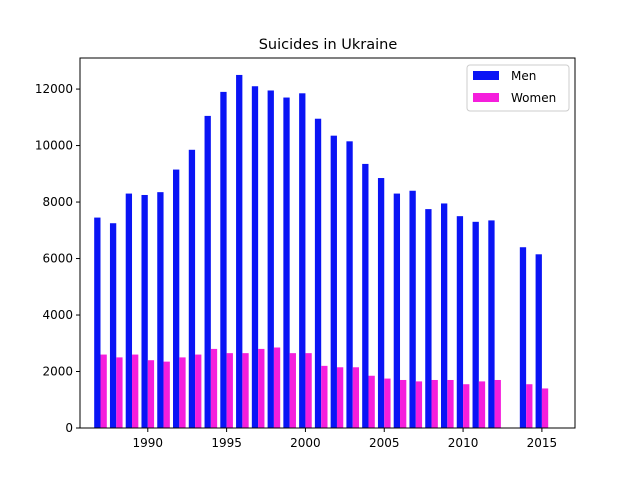 The image size is (640, 480). I want to click on x-tick-label-2005: 2005, so click(384, 443).